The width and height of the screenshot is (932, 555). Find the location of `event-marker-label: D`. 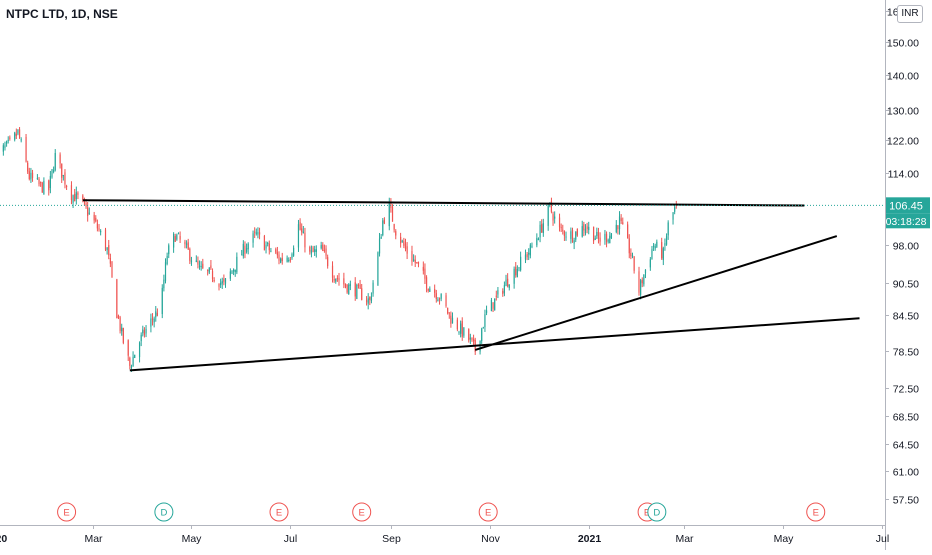

event-marker-label: D is located at coordinates (656, 513).